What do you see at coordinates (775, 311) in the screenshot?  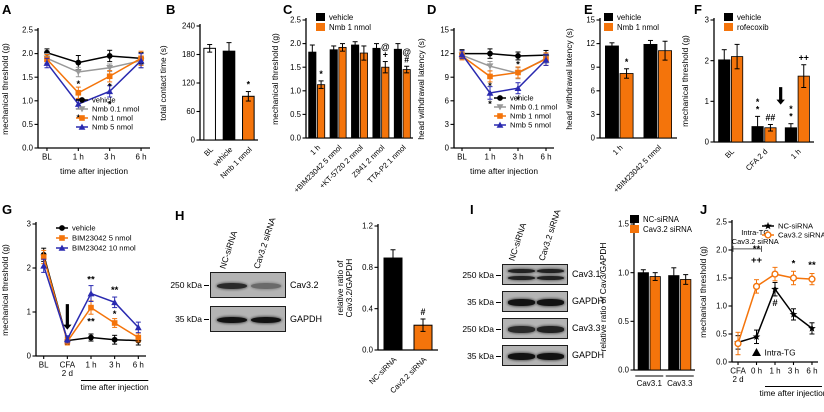 I see `series-cav3.2-sirna` at bounding box center [775, 311].